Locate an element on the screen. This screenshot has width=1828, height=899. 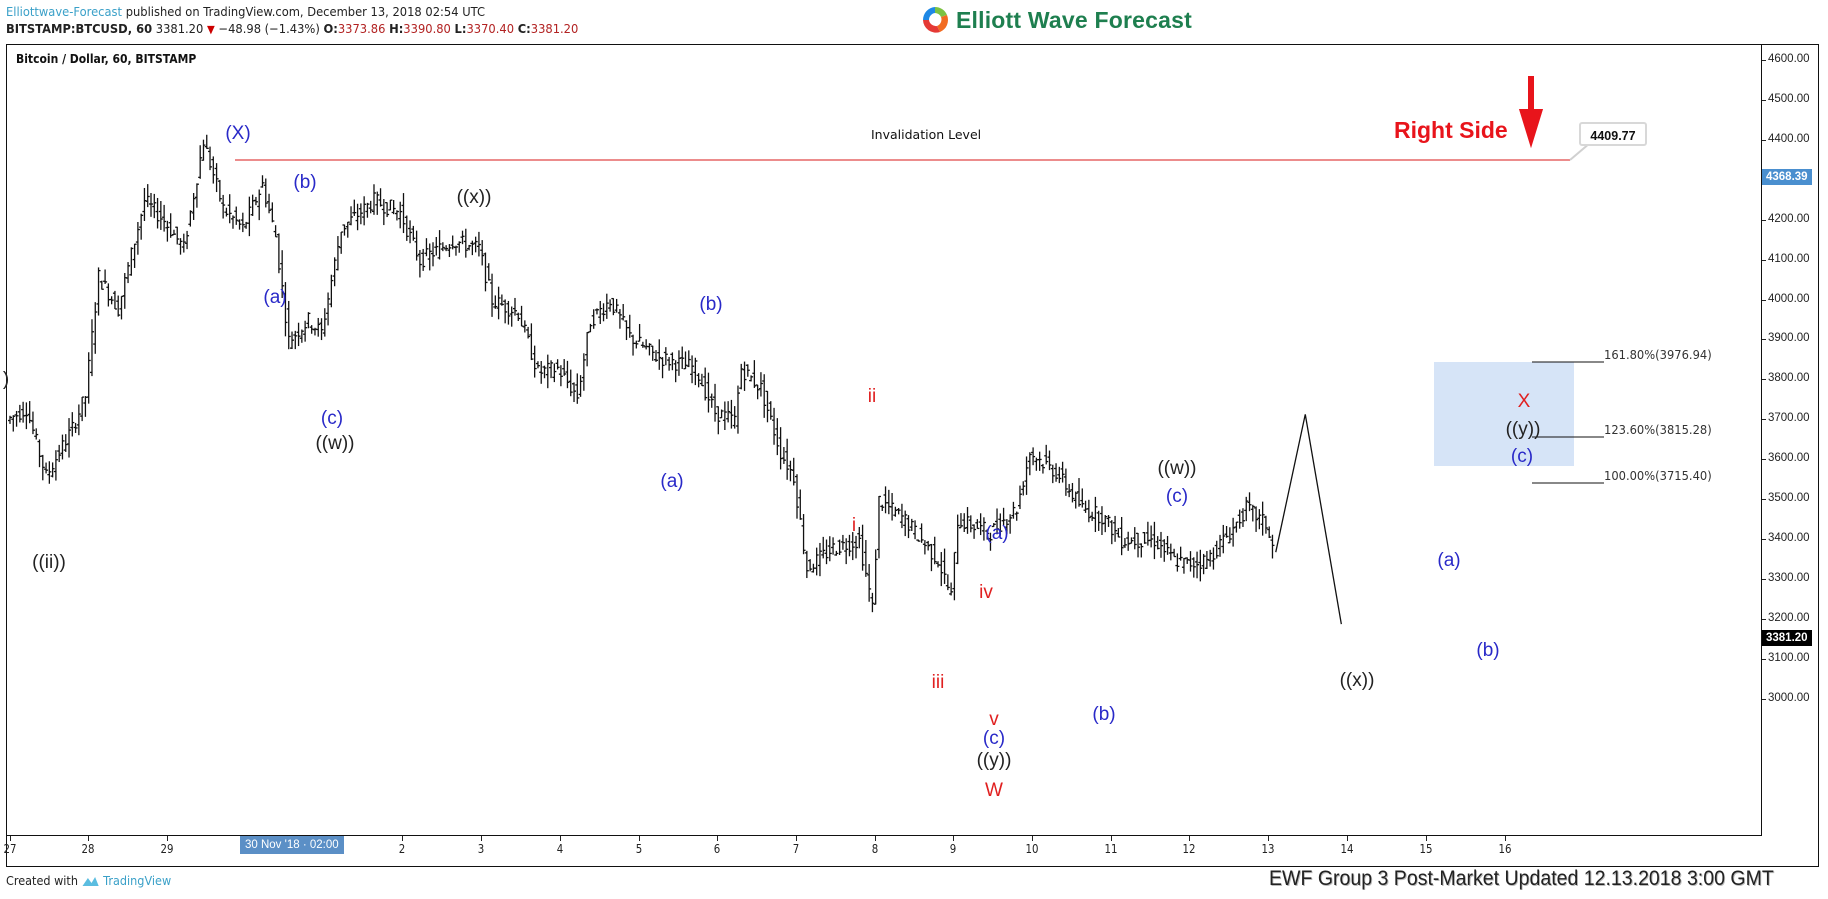
close-value: 3381.20 is located at coordinates (554, 28).